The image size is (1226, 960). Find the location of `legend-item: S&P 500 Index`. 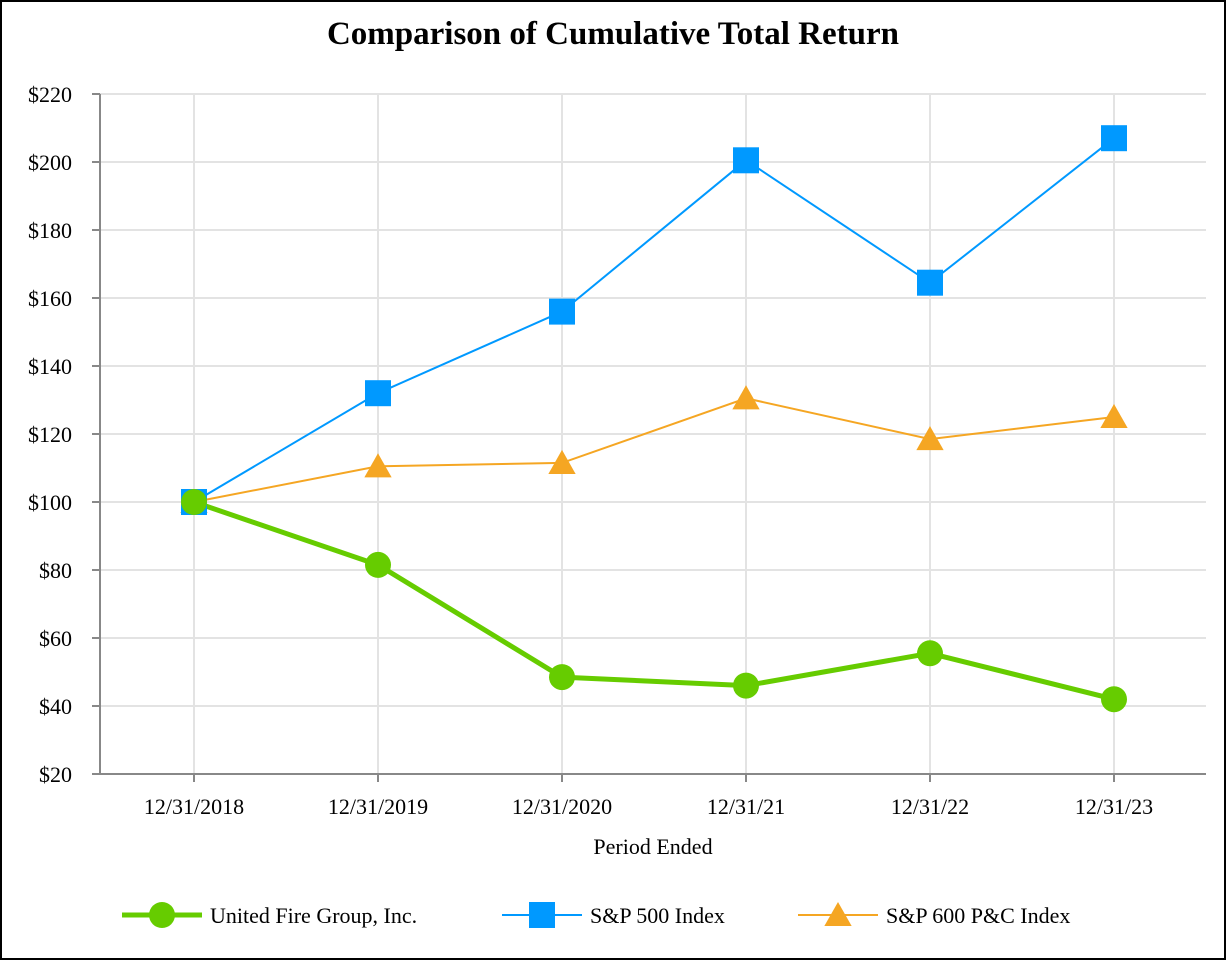

legend-item: S&P 500 Index is located at coordinates (613, 915).